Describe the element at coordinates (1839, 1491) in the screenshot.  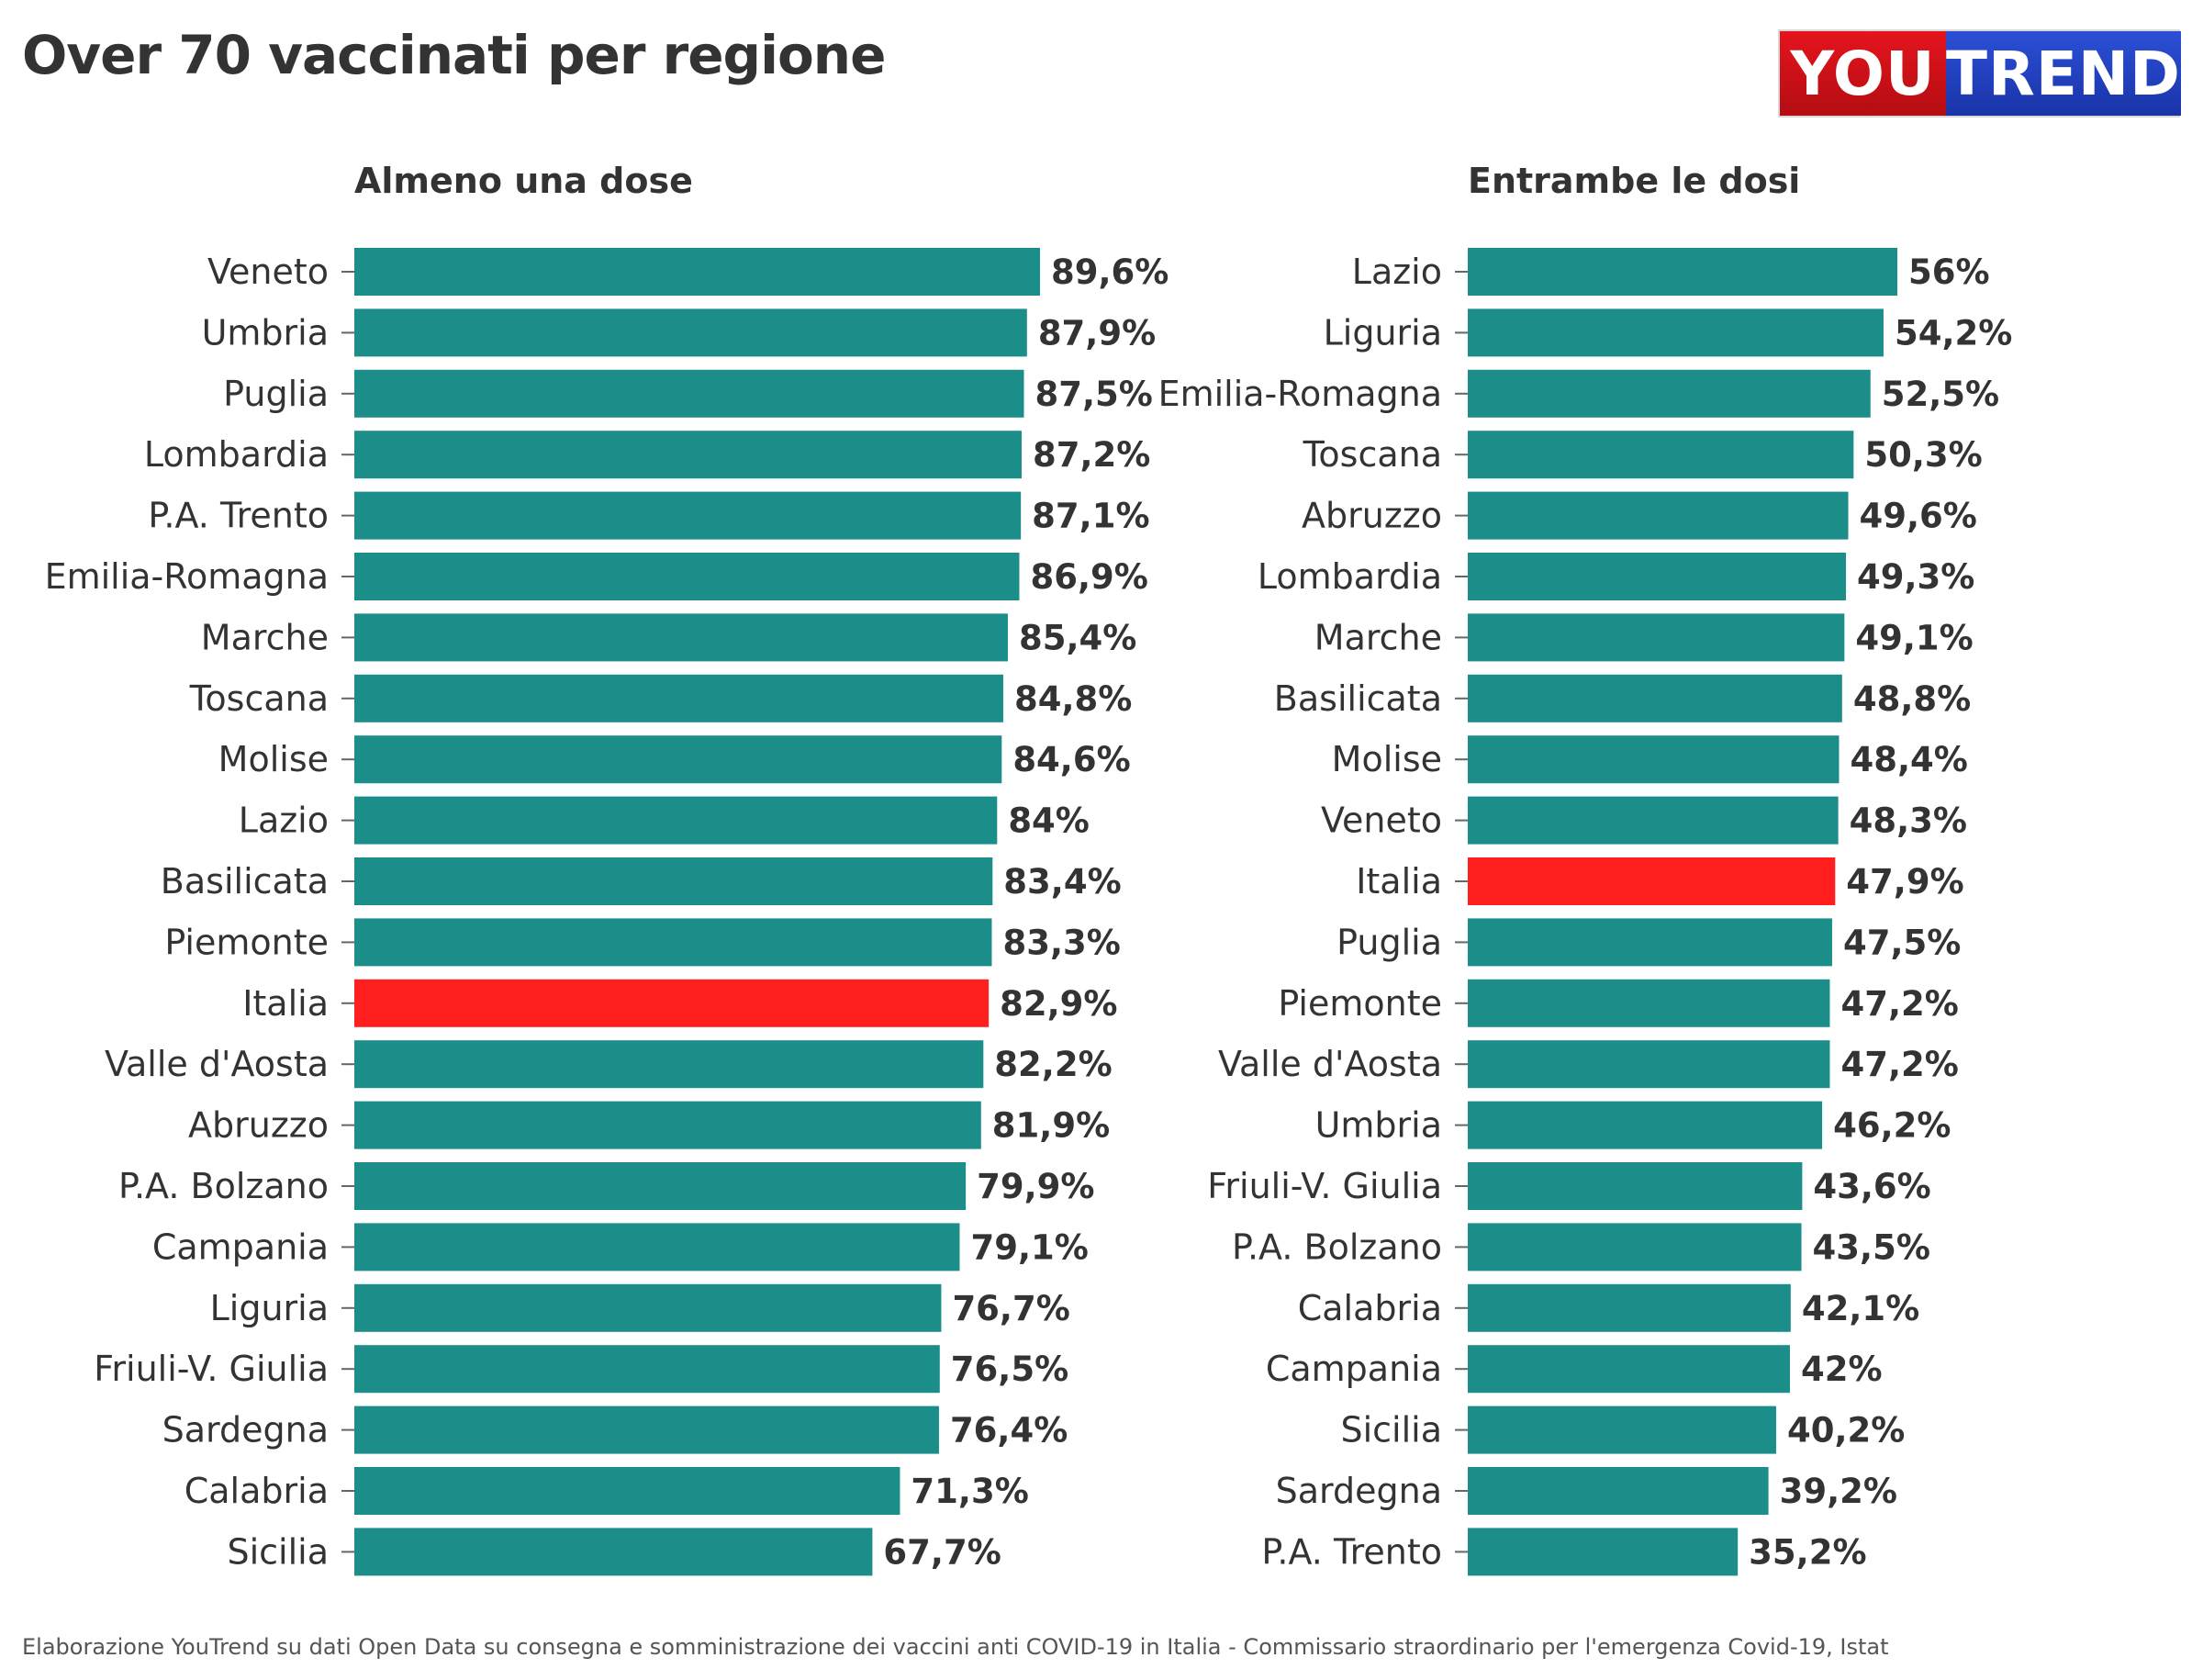
I see `value-label: 39,2%` at that location.